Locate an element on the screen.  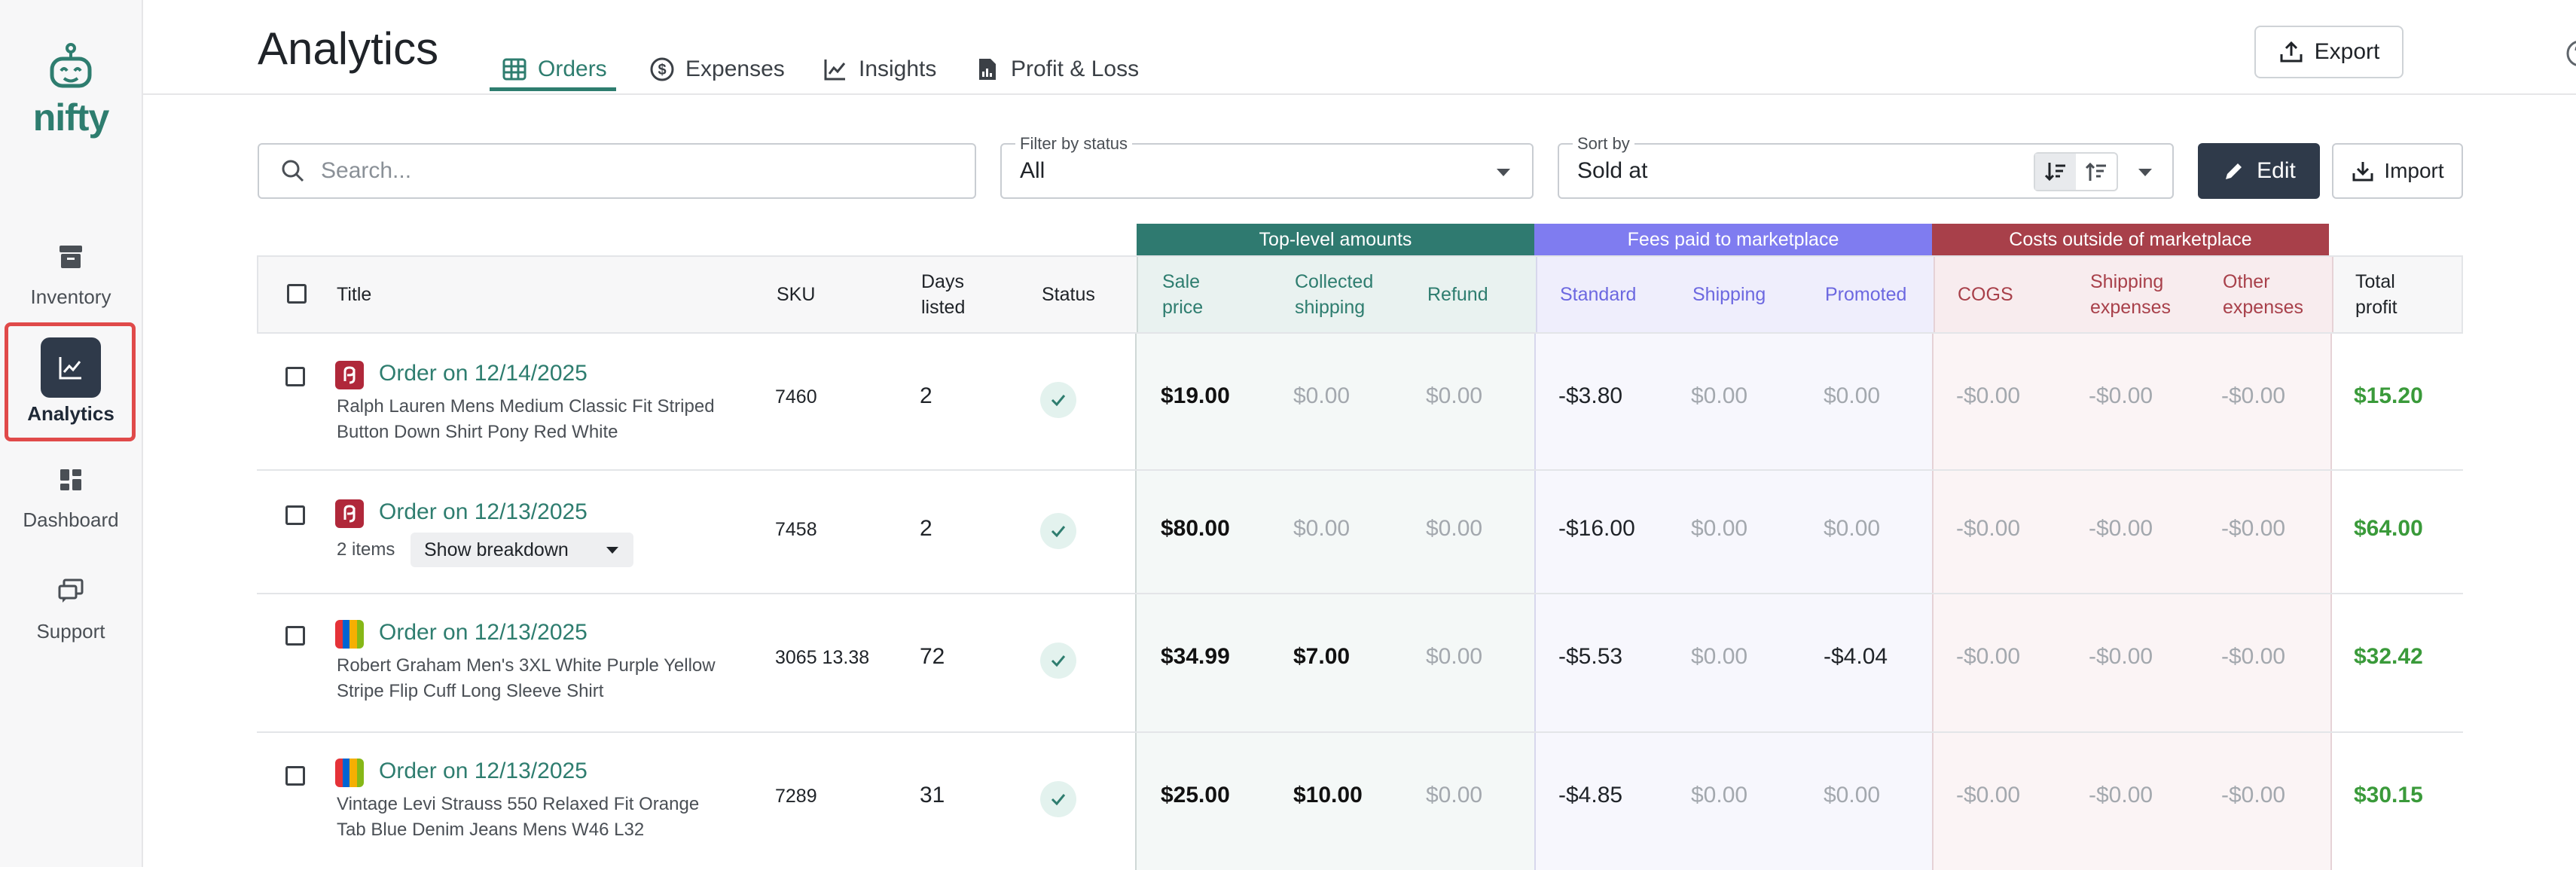
shipping-expenses-value: -$0.00 is located at coordinates (2121, 795).